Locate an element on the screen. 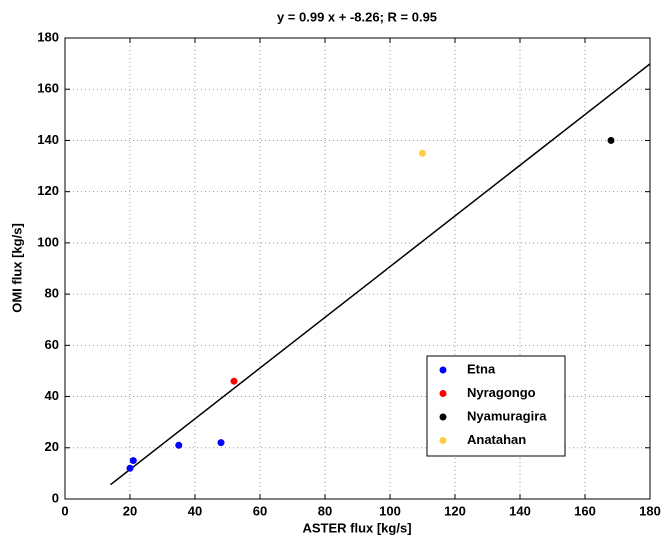 The height and width of the screenshot is (539, 663). chart-title: y = 0.99 x + -8.26; R = 0.95 is located at coordinates (357, 16).